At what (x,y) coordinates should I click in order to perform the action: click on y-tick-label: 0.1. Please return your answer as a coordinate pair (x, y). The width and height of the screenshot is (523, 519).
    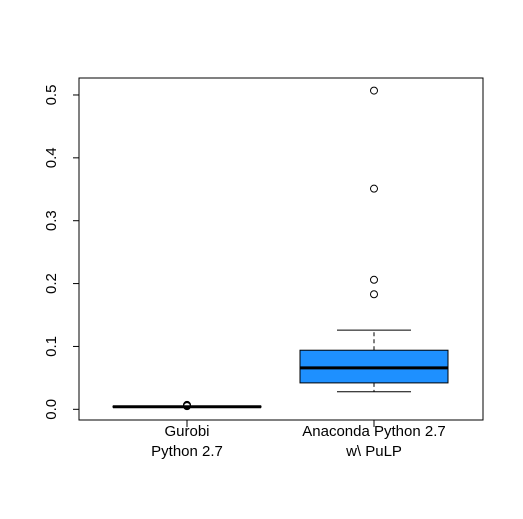
    Looking at the image, I should click on (51, 346).